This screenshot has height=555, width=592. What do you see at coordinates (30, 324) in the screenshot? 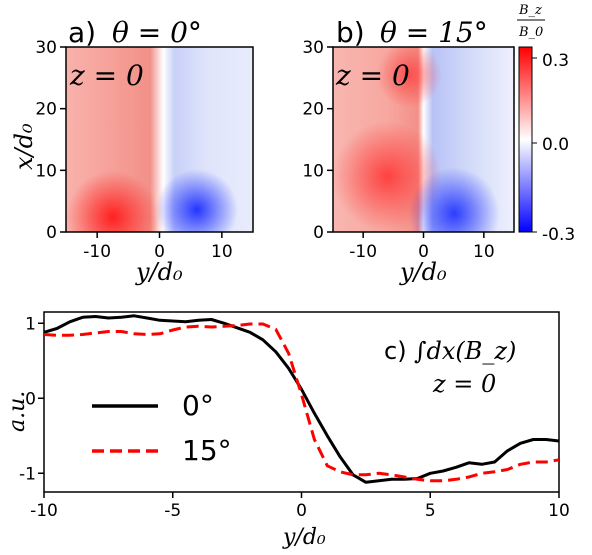
I see `y-tick-label: 1` at bounding box center [30, 324].